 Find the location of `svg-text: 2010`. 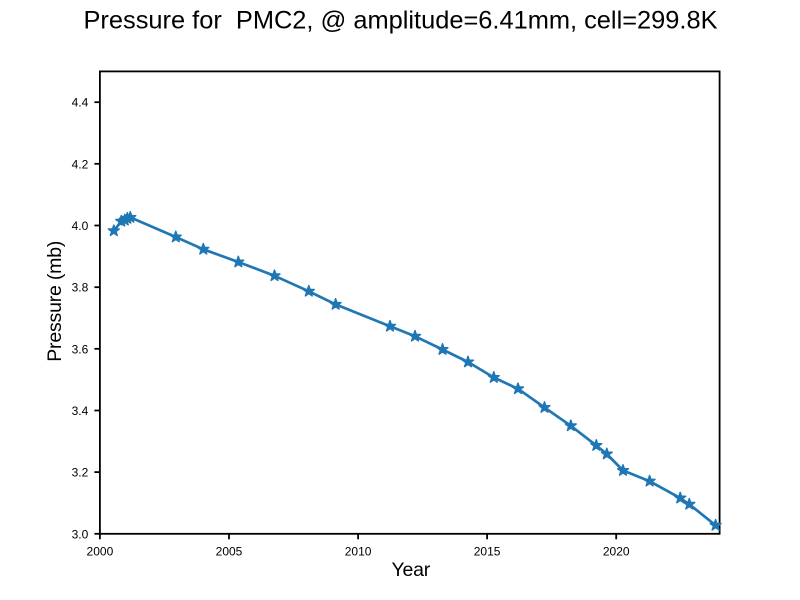

svg-text: 2010 is located at coordinates (358, 551).